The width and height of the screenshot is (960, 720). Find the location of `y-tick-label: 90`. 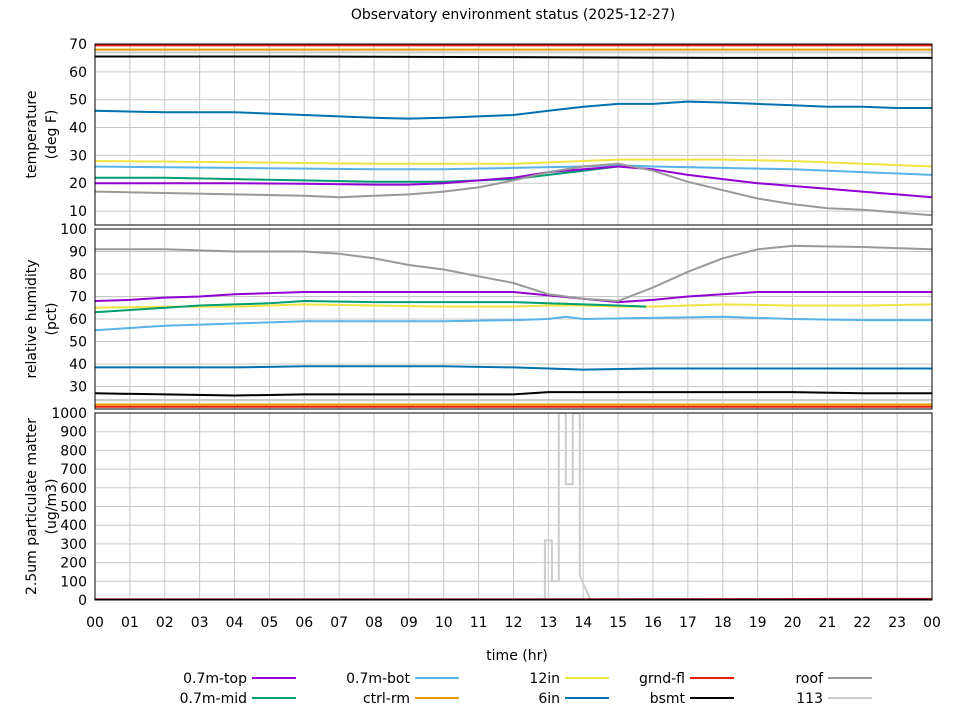

y-tick-label: 90 is located at coordinates (78, 253).